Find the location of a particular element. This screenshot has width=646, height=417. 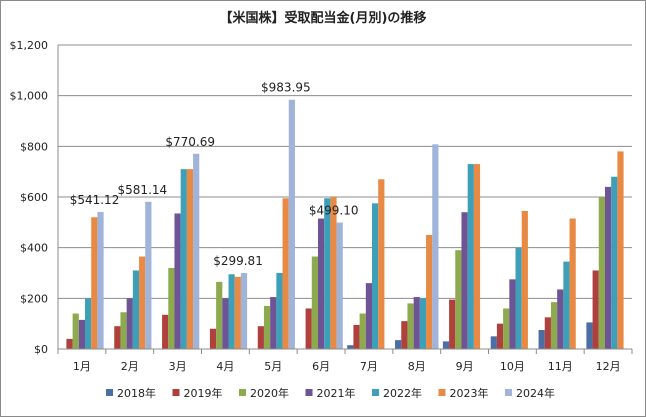

y-tick-label: $200 is located at coordinates (34, 298).